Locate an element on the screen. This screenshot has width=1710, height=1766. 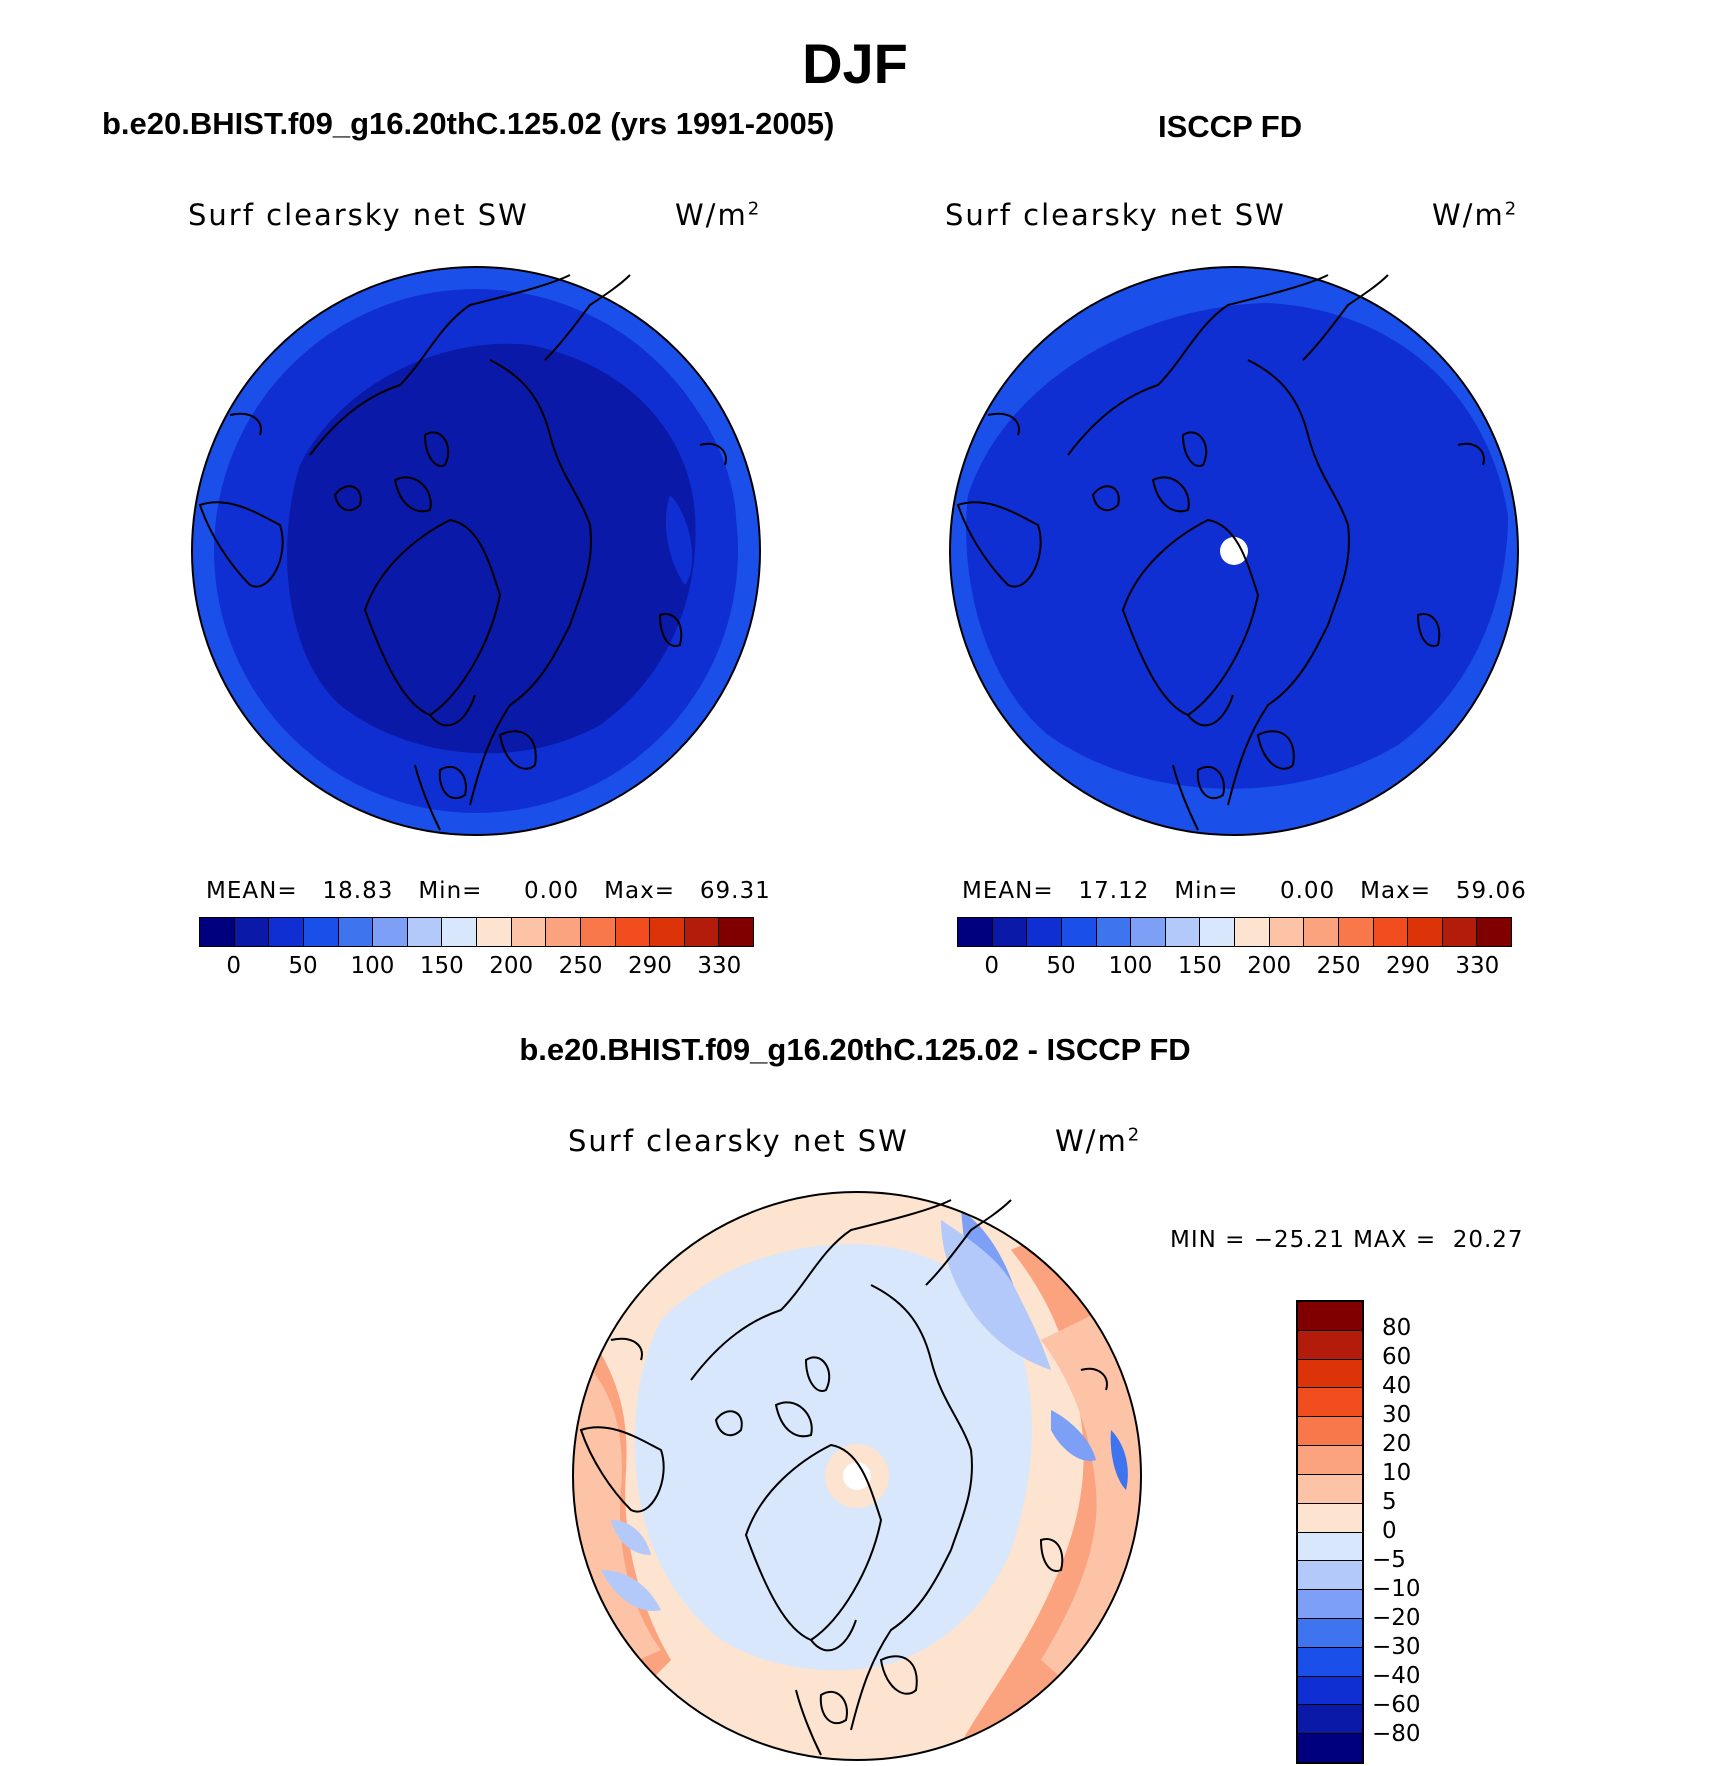
model-colorbar is located at coordinates (476, 932).